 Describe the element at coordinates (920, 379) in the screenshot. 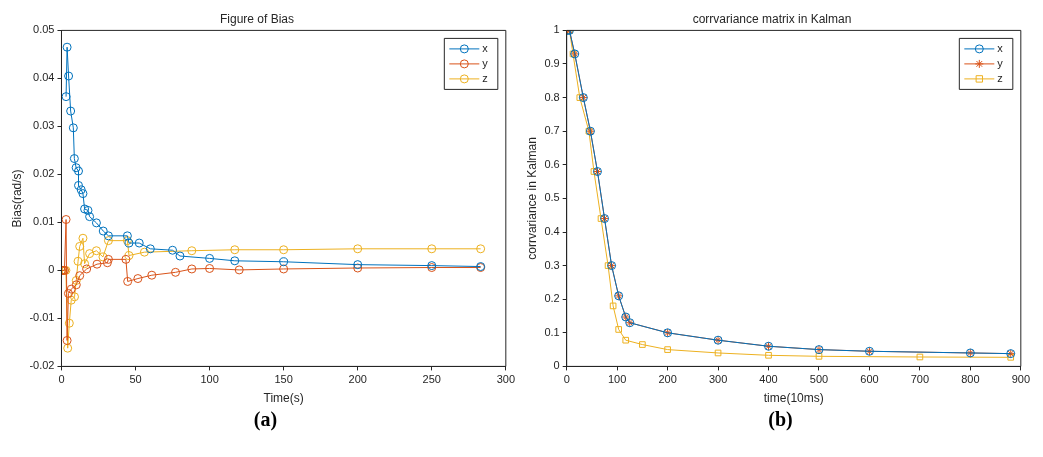

I see `x-tick-label: 700` at that location.